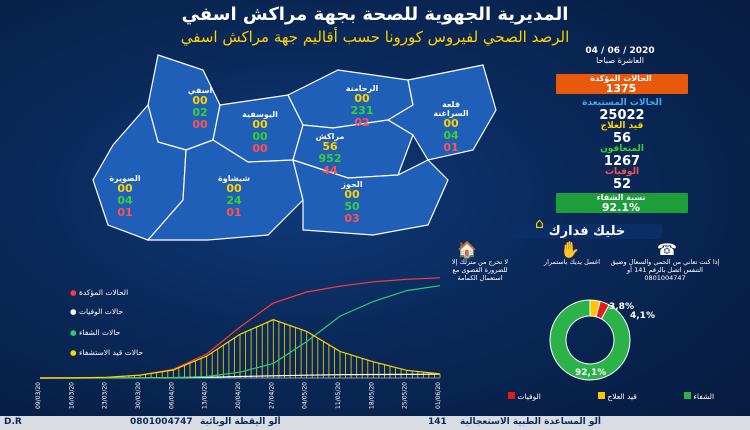 This screenshot has height=430, width=750. I want to click on recovery-rate-label: نسبة الشفاء, so click(621, 197).